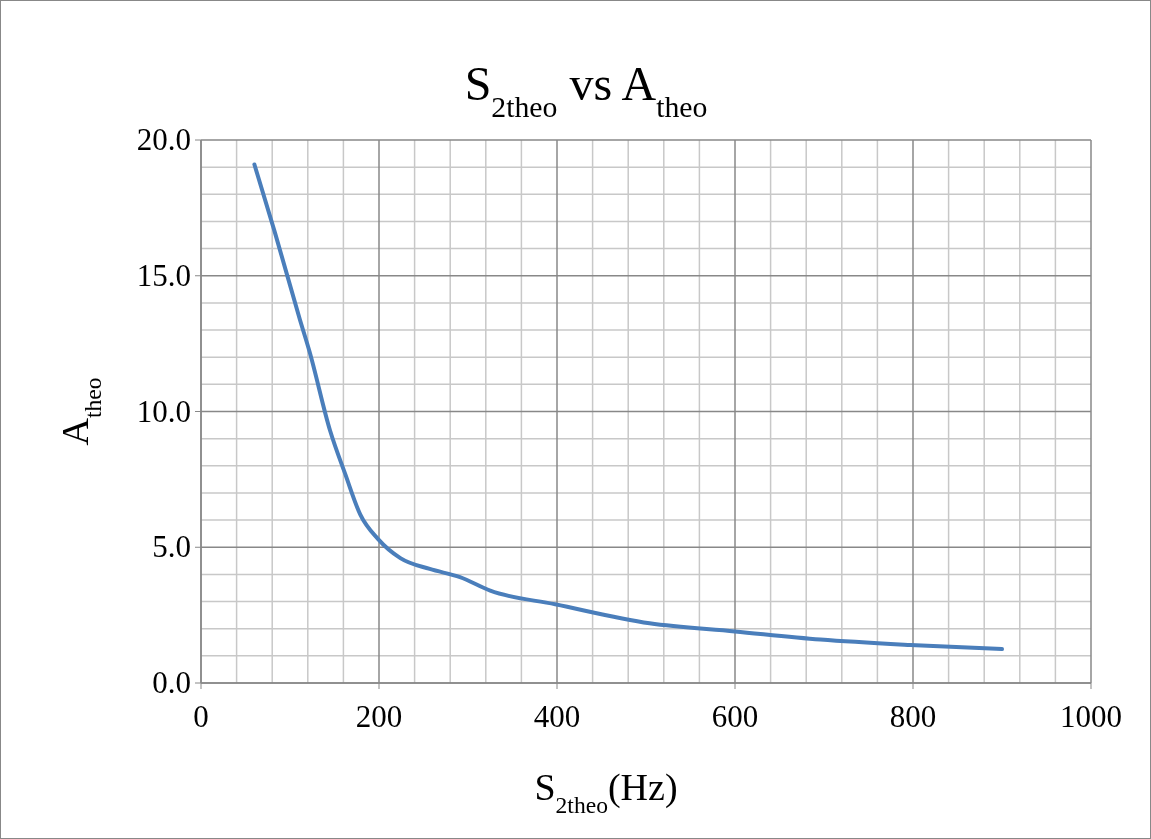 The height and width of the screenshot is (839, 1151). I want to click on y-tick-label: 15.0, so click(163, 275).